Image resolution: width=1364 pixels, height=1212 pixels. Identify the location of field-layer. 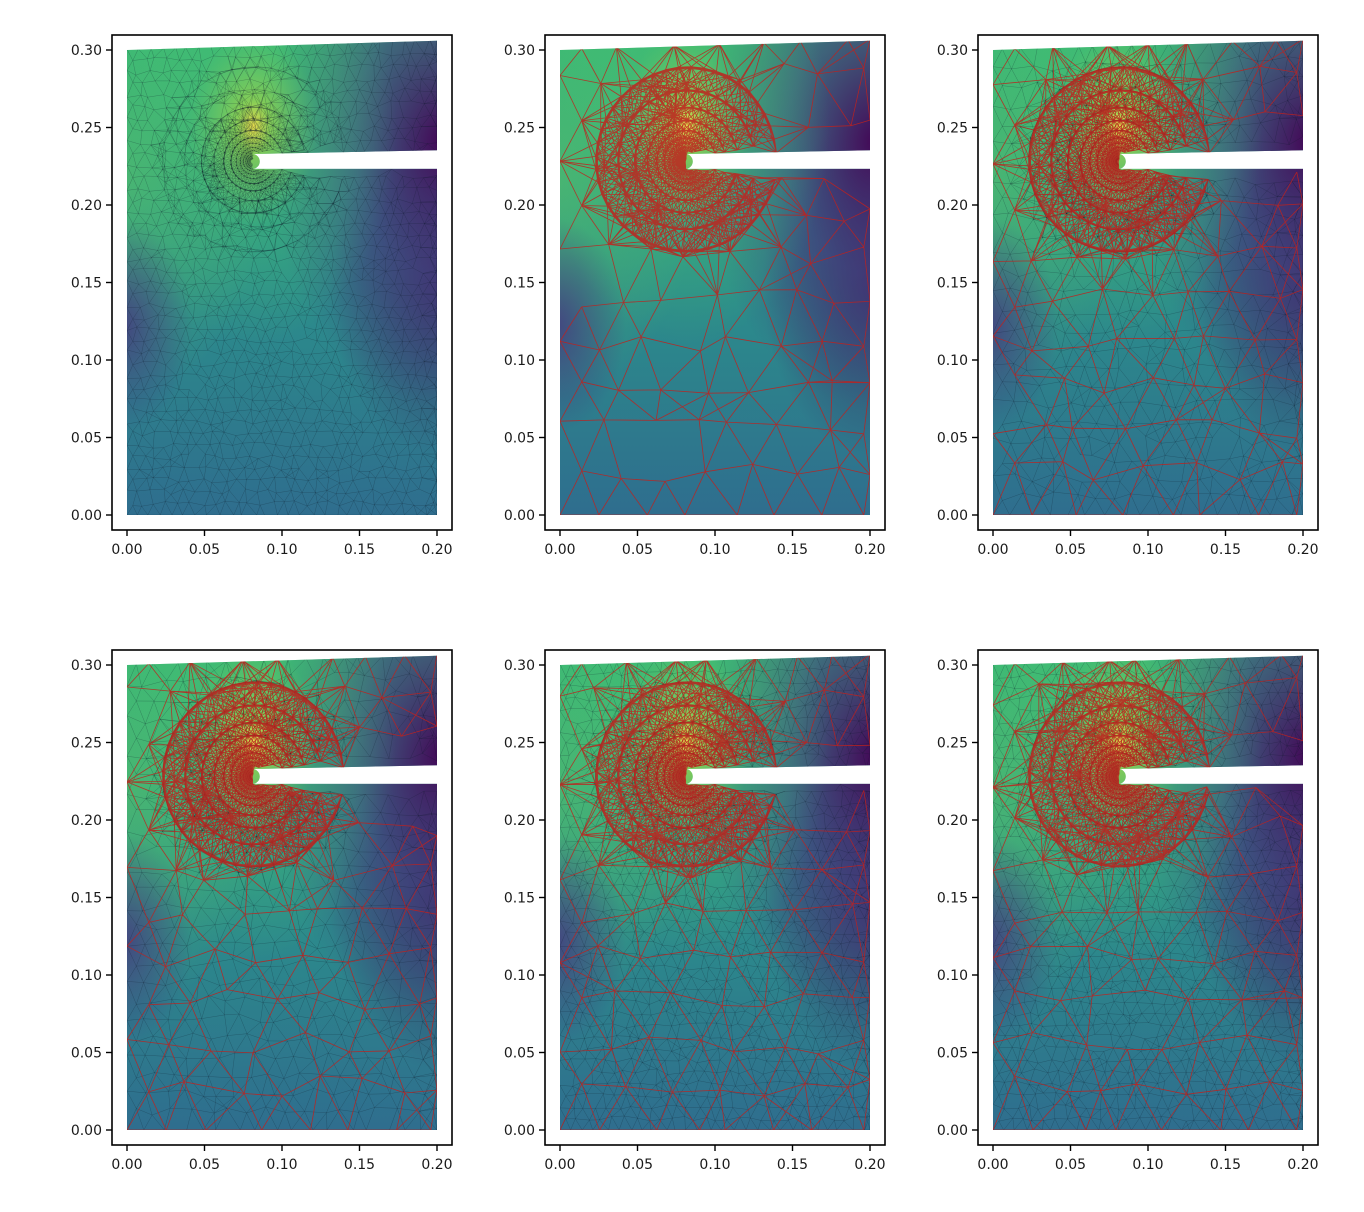
(282, 277).